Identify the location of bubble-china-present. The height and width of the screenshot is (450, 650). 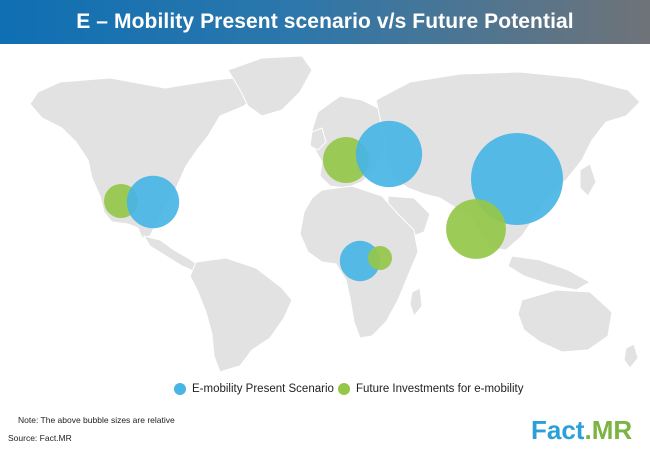
(517, 179).